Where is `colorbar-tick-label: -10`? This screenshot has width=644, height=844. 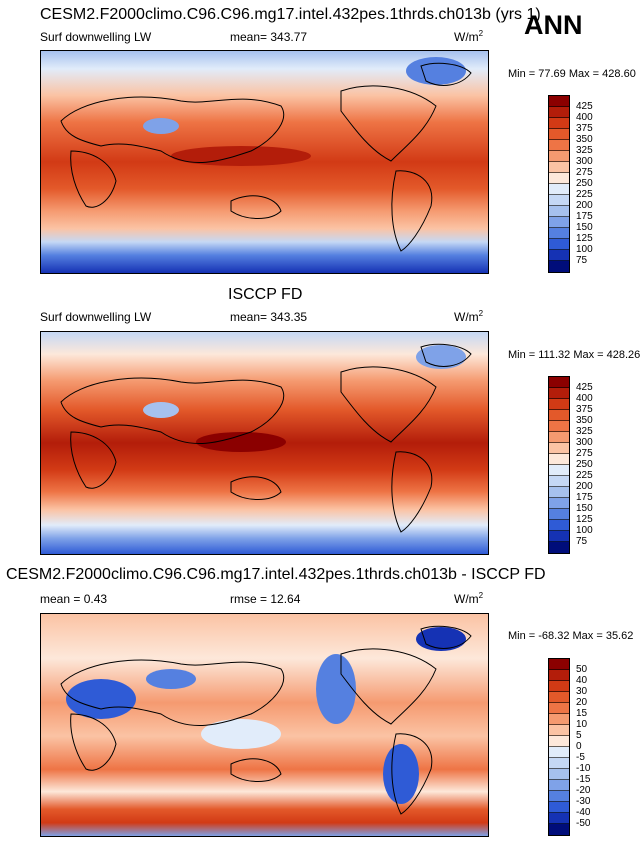 colorbar-tick-label: -10 is located at coordinates (583, 768).